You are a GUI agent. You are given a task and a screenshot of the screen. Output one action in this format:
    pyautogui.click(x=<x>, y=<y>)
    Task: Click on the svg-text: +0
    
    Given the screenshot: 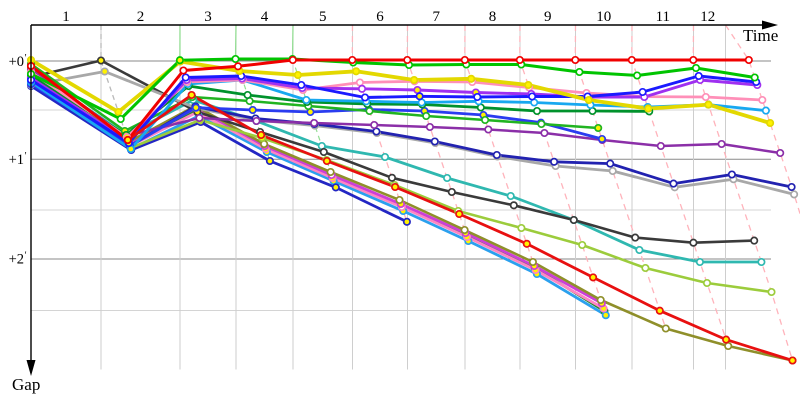 What is the action you would take?
    pyautogui.click(x=16, y=62)
    